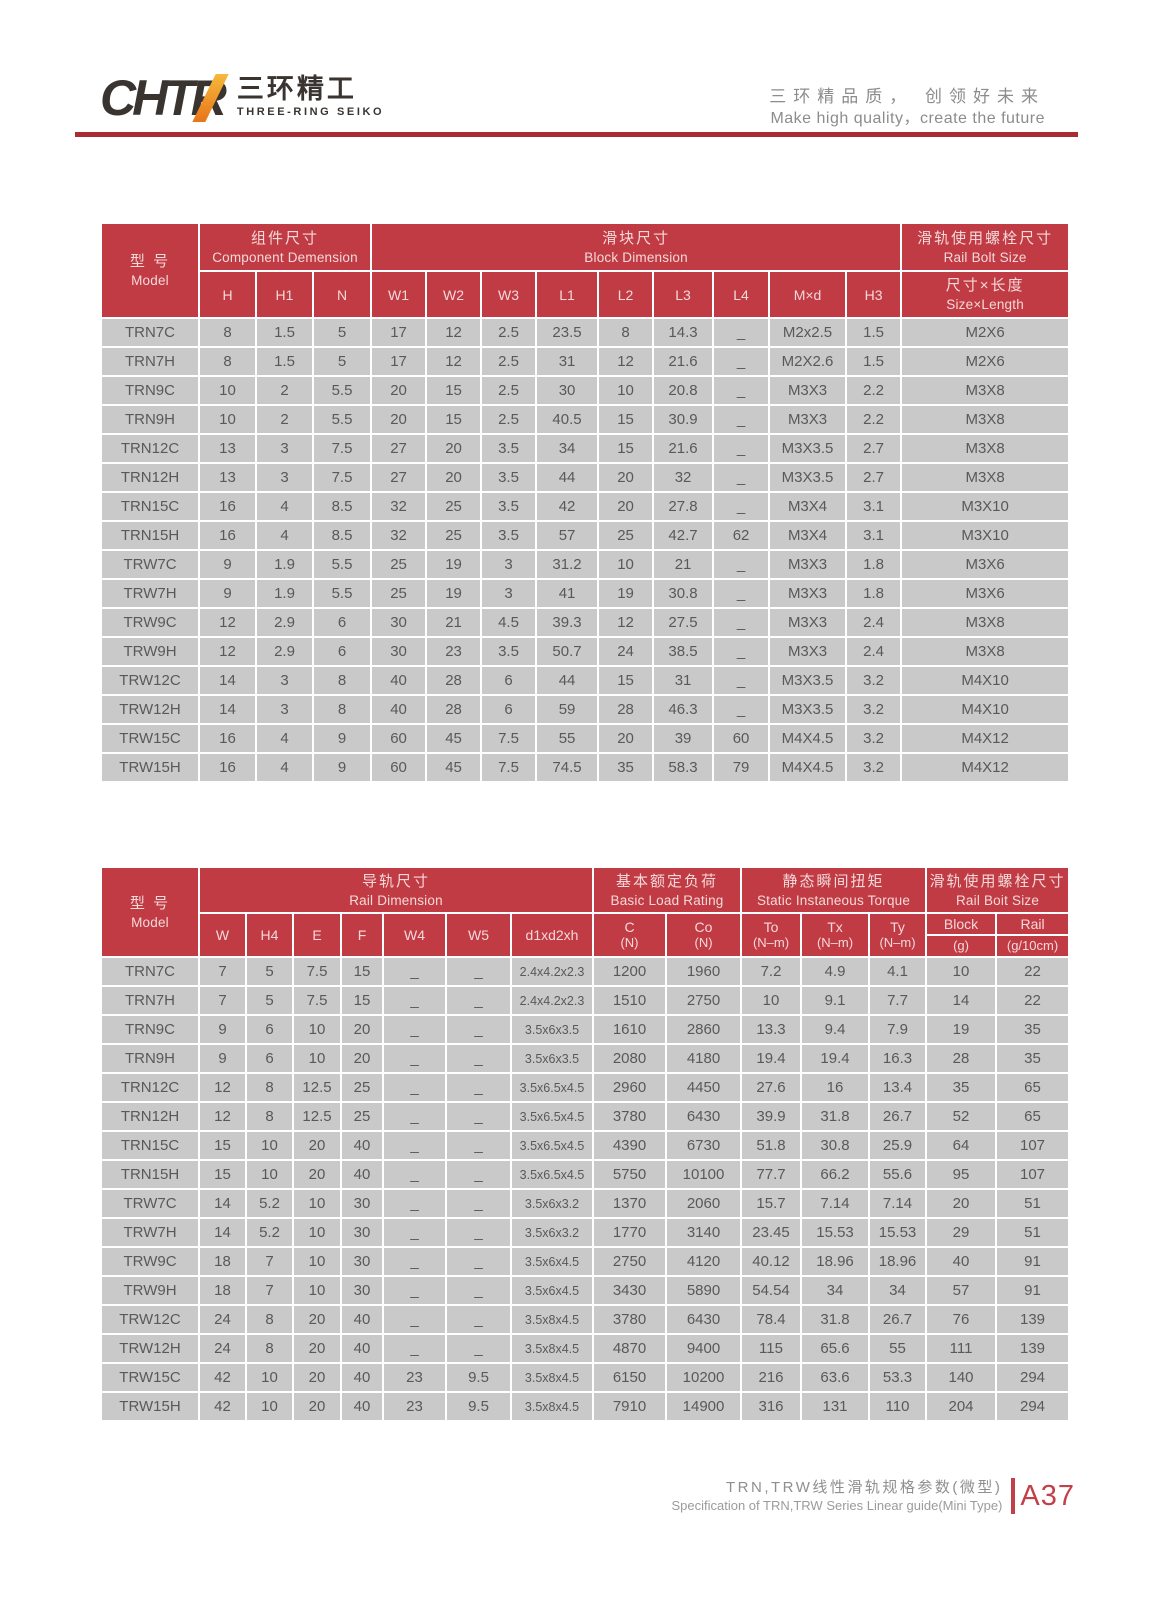 The image size is (1171, 1600). I want to click on model-cell: TRW9C, so click(150, 1261).